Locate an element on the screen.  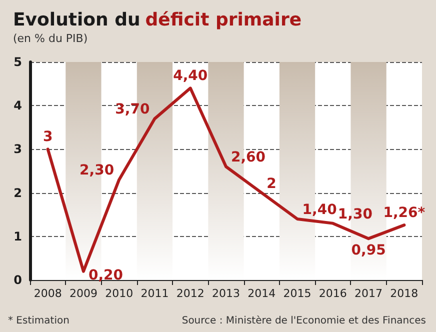
chart-title: Evolution du déficit primaire is located at coordinates (157, 20).